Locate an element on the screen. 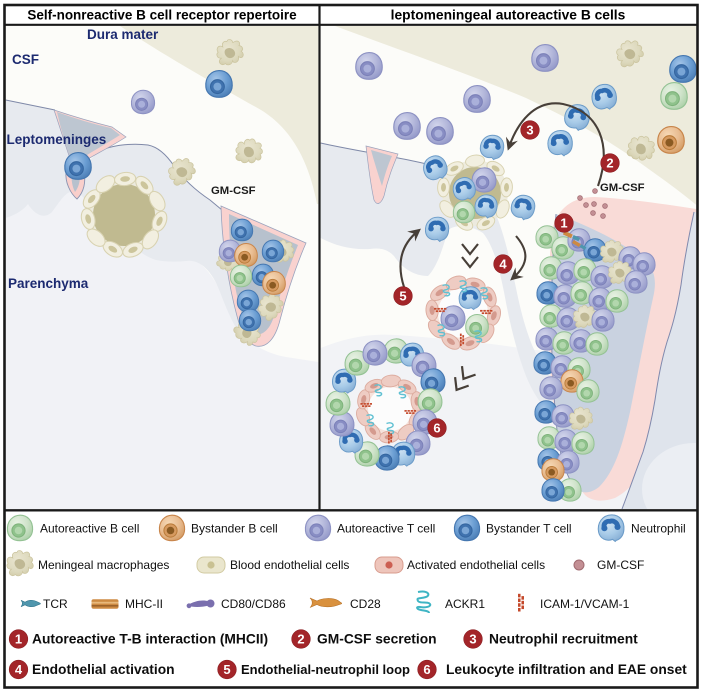 This screenshot has width=702, height=695. svg-text: ICAM-1/VCAM-1 is located at coordinates (585, 604).